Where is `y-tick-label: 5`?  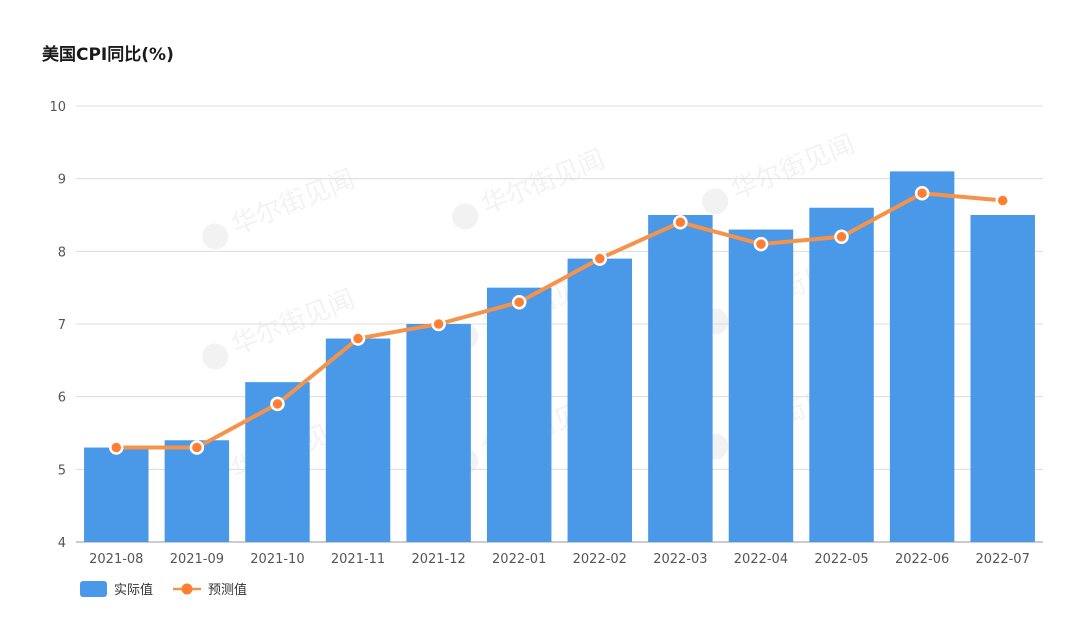 y-tick-label: 5 is located at coordinates (62, 470).